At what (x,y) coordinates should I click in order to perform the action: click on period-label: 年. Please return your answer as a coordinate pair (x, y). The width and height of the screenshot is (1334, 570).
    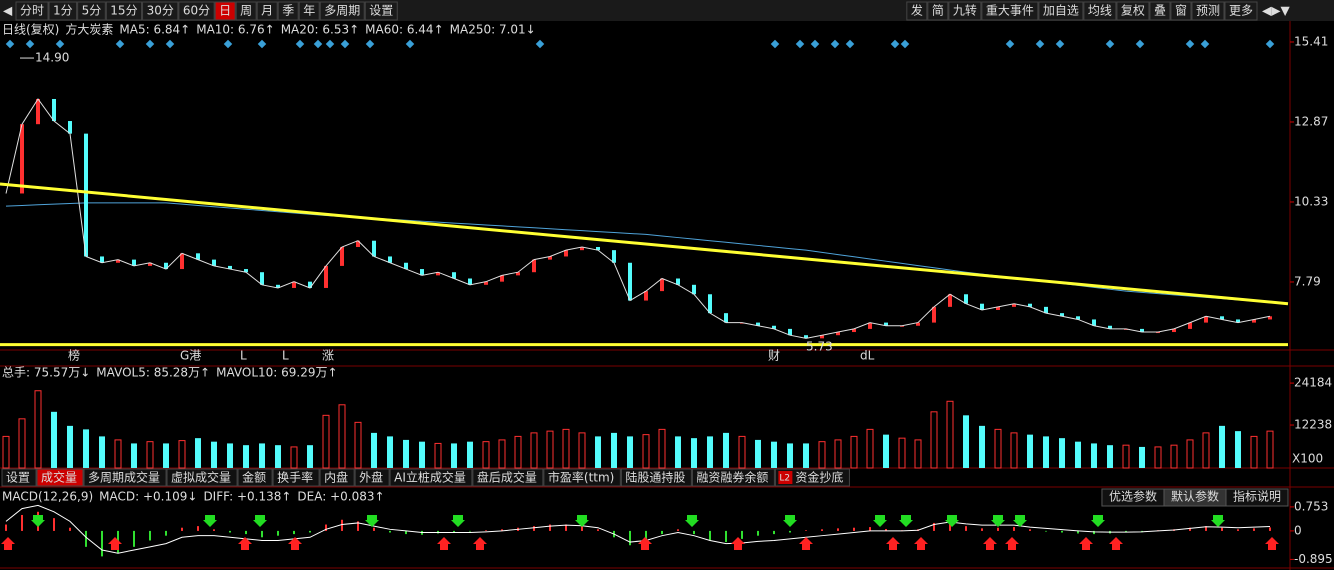
    Looking at the image, I should click on (309, 11).